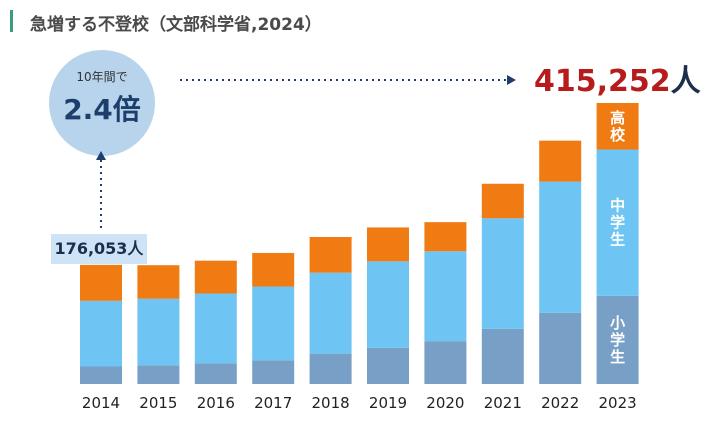 This screenshot has width=720, height=426. I want to click on arrow-head-up, so click(101, 155).